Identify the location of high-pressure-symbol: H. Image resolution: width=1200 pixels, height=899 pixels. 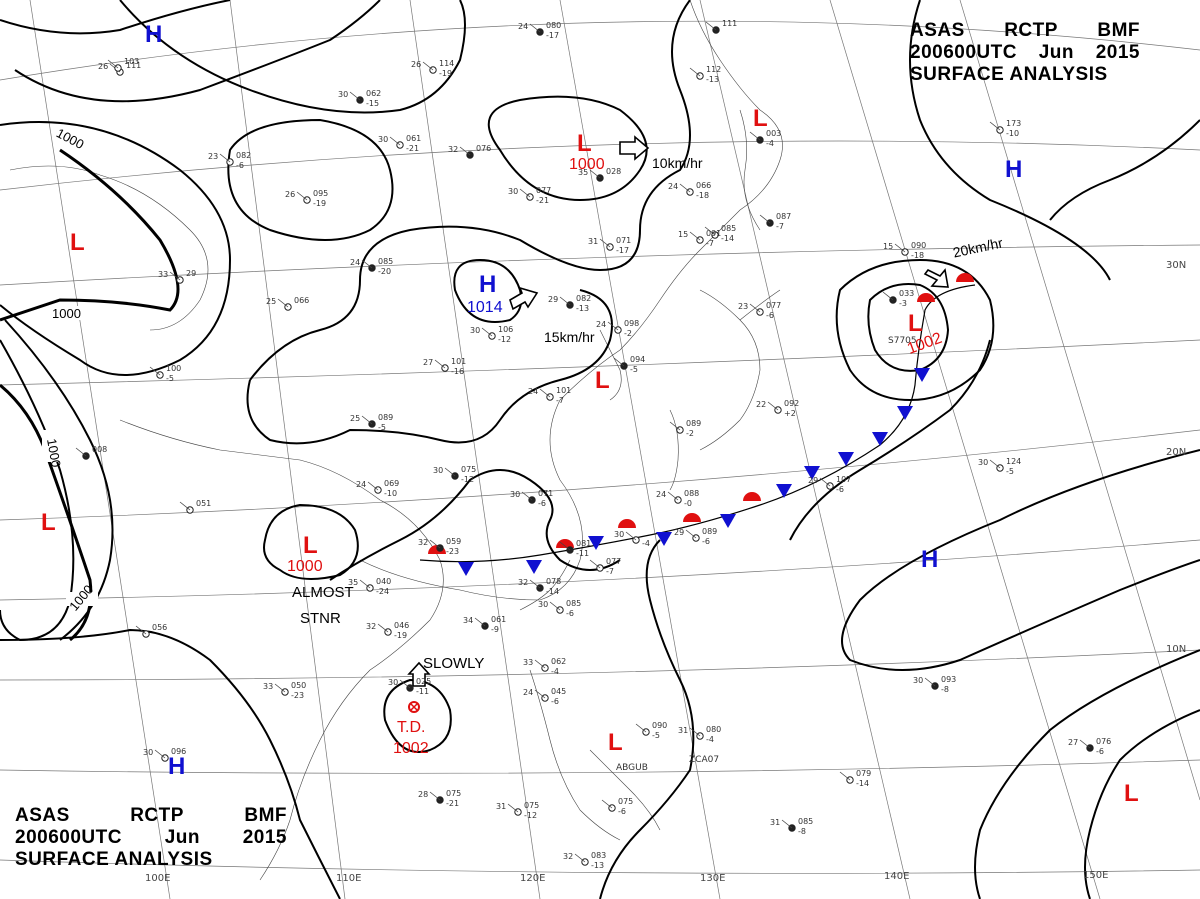
(153, 34).